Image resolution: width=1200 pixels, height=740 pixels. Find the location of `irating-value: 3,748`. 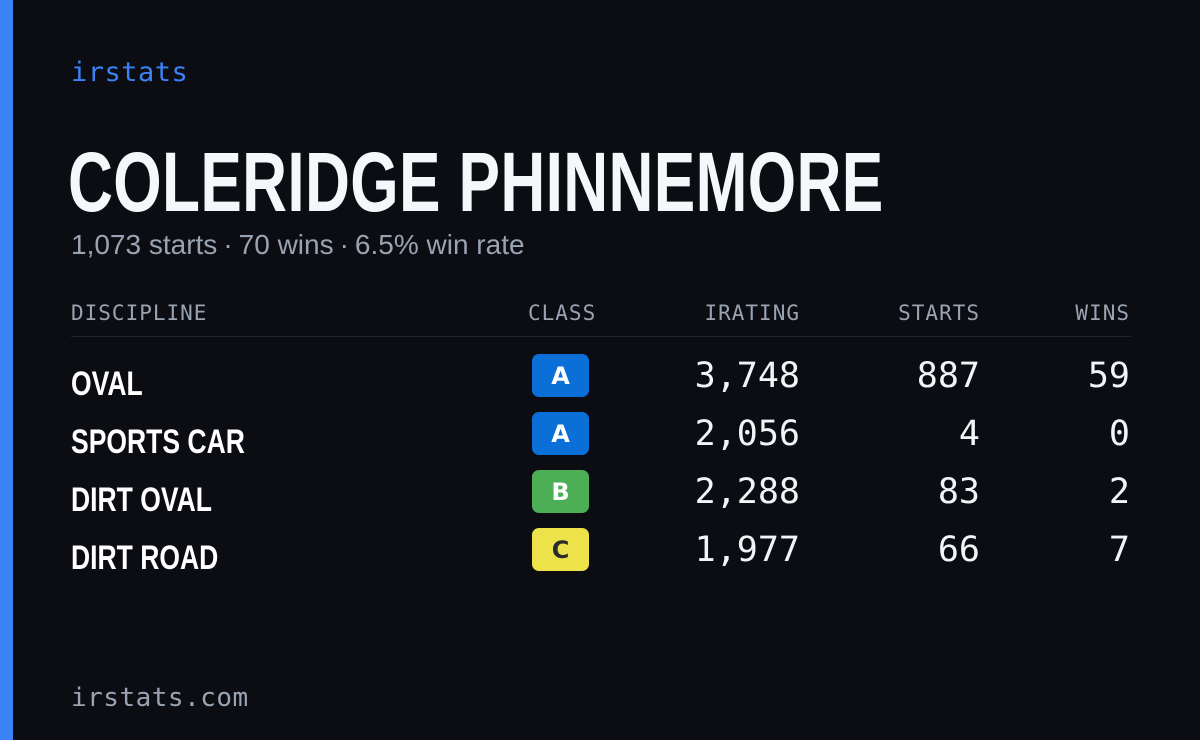

irating-value: 3,748 is located at coordinates (747, 376).